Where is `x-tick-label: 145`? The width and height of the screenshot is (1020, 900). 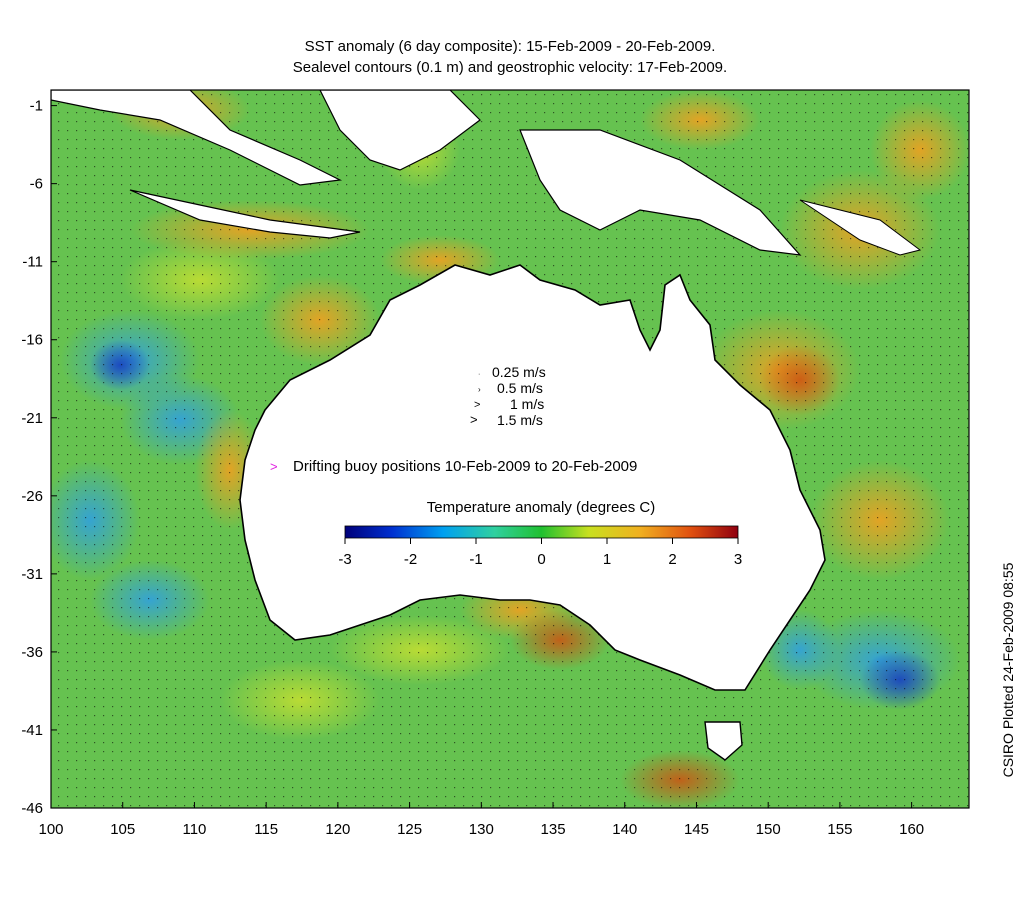
x-tick-label: 145 is located at coordinates (696, 829).